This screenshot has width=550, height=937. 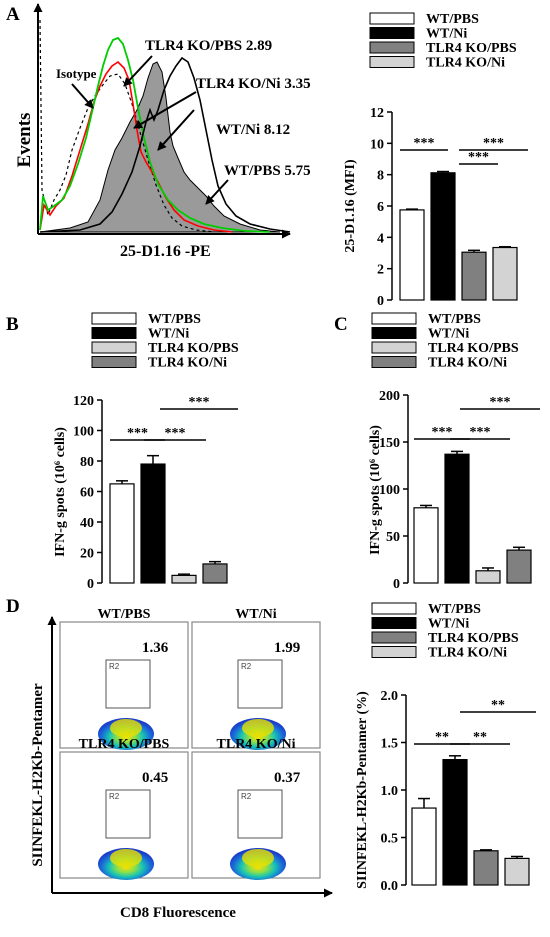 I want to click on flow-plot-1: R2 1.99 WT/Ni, so click(x=256, y=678).